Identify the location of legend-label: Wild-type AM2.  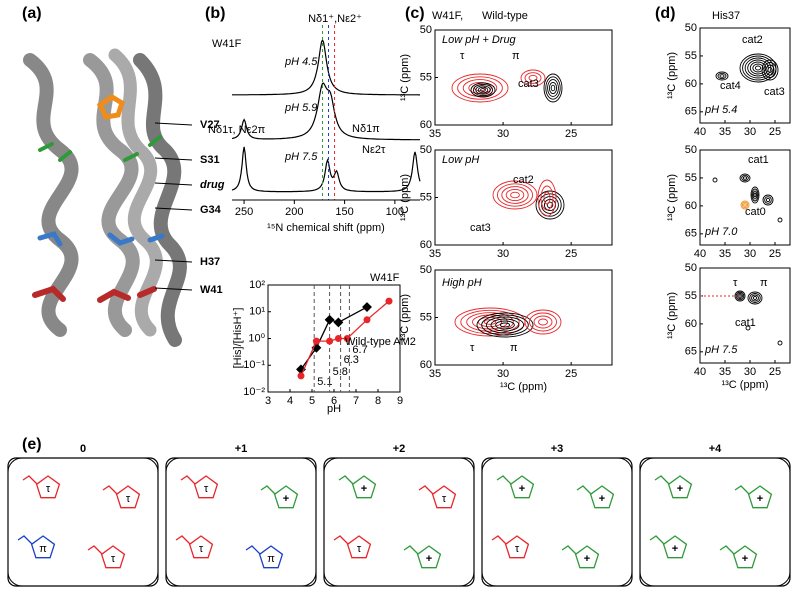
(380, 342).